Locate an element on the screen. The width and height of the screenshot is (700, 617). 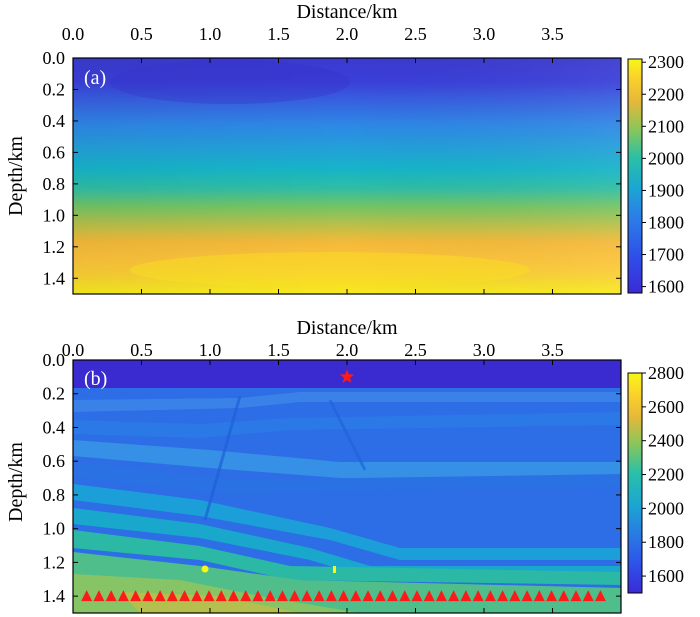
colorbar-tick-label-a: 1800 is located at coordinates (666, 222).